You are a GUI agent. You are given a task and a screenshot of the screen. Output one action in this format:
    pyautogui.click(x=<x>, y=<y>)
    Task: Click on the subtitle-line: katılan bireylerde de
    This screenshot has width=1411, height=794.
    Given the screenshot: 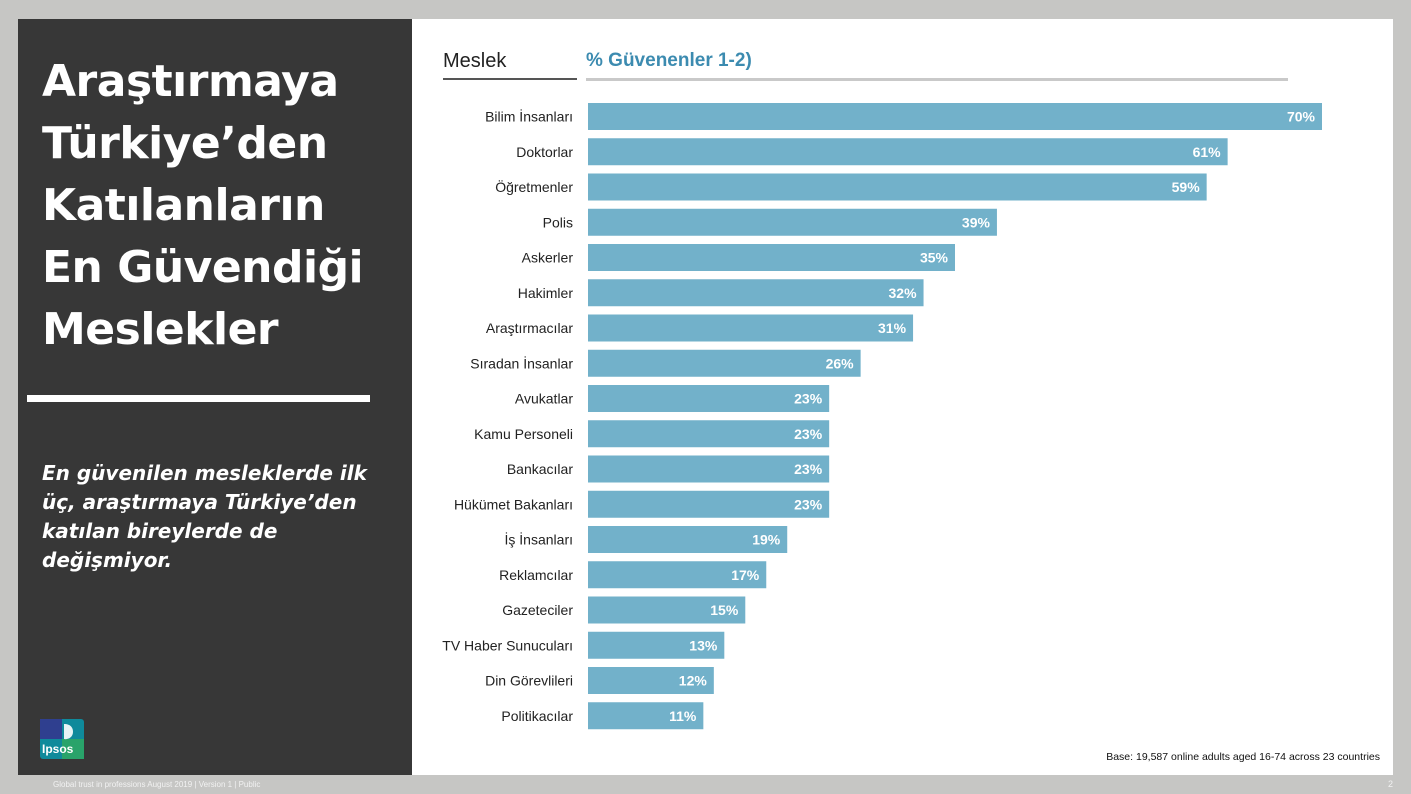 What is the action you would take?
    pyautogui.click(x=160, y=531)
    